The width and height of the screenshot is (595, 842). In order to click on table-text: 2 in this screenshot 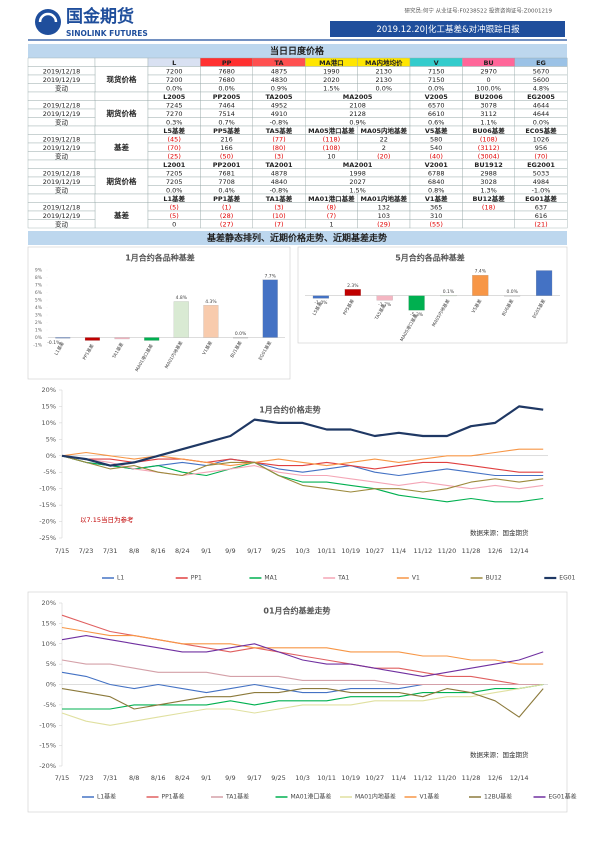, I will do `click(384, 148)`.